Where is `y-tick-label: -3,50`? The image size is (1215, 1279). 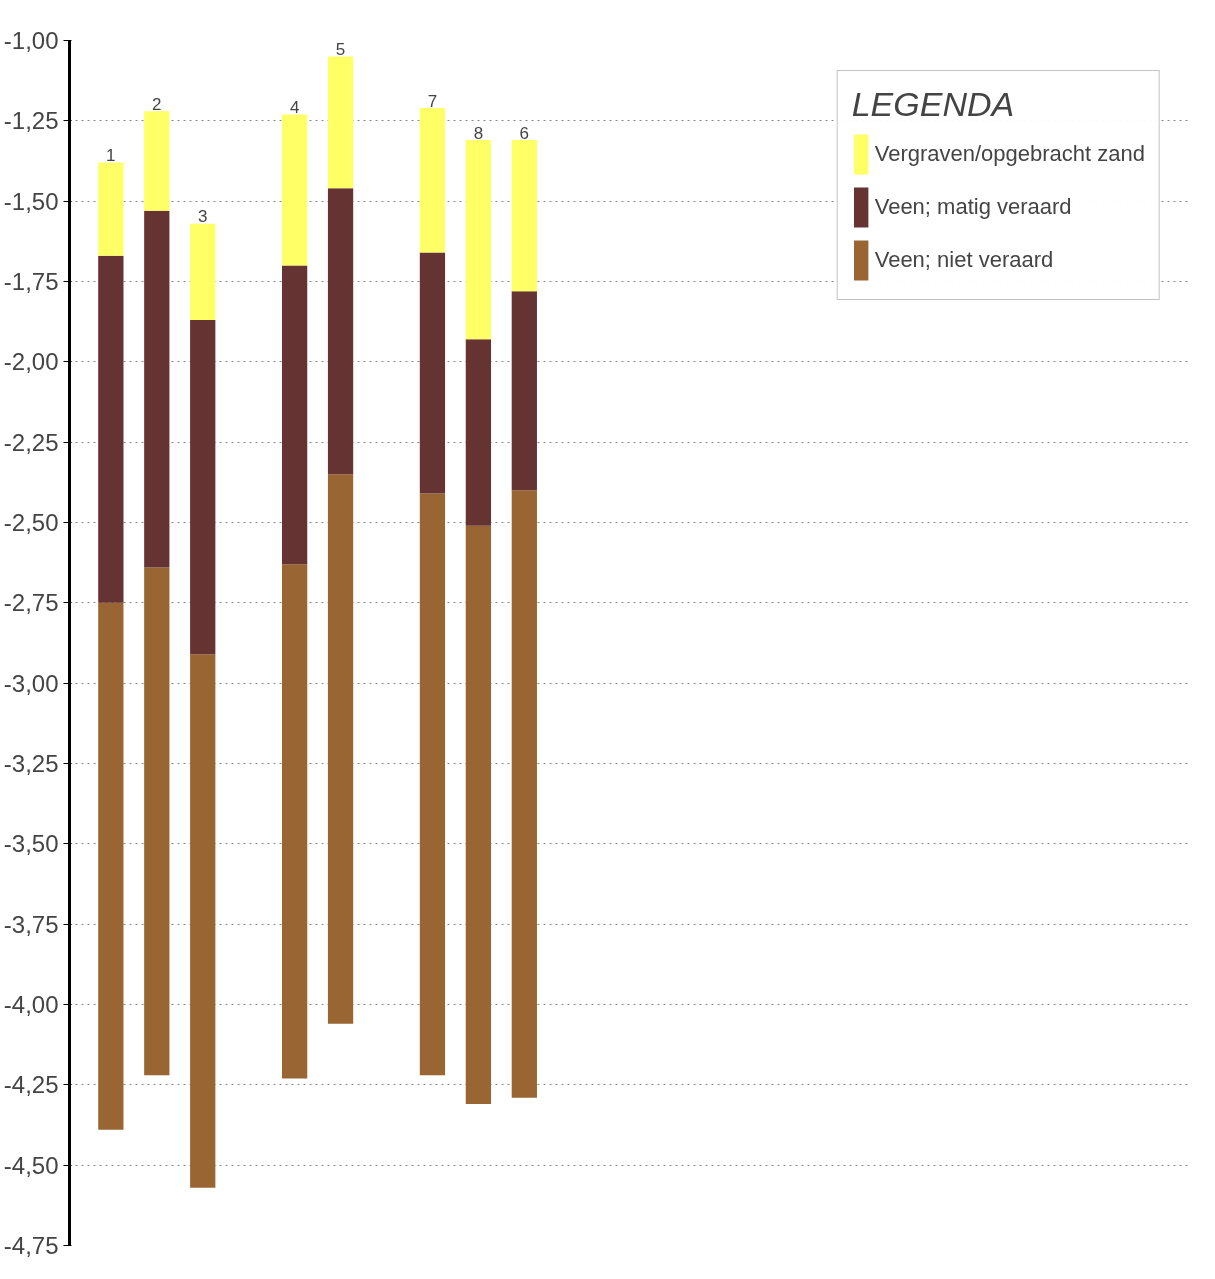 y-tick-label: -3,50 is located at coordinates (31, 844).